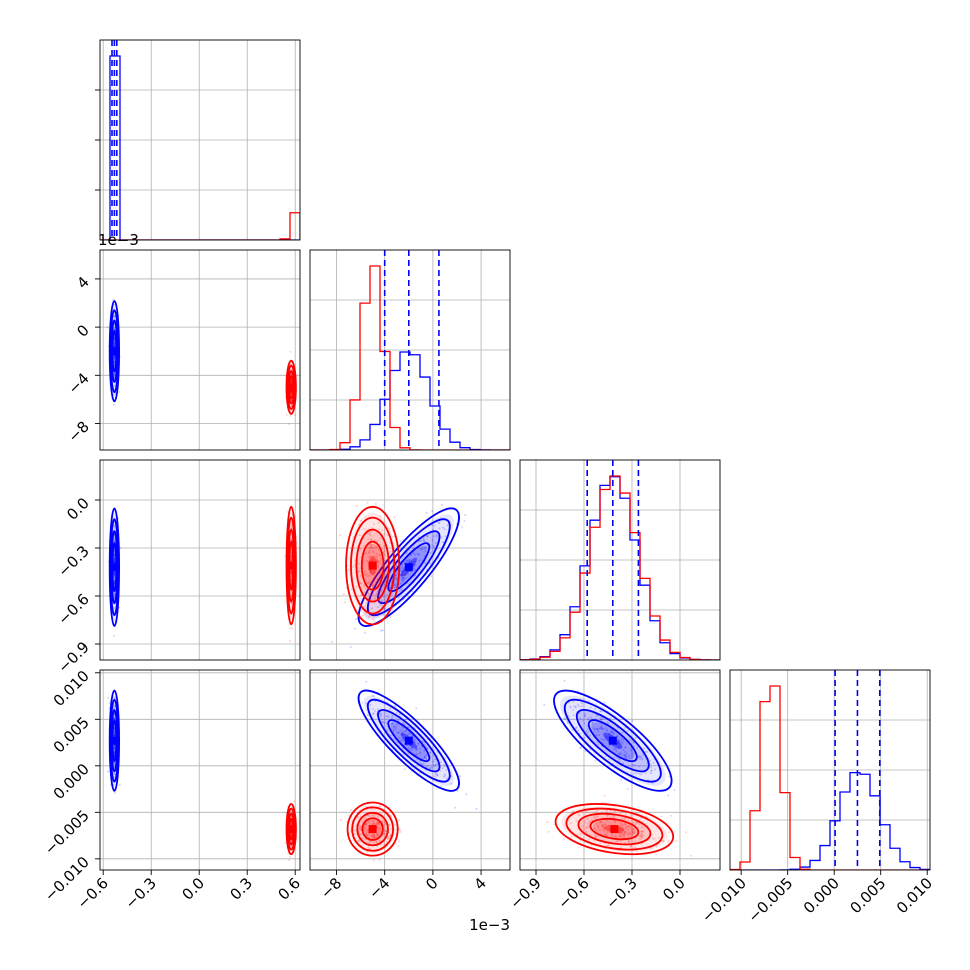  Describe the element at coordinates (78, 509) in the screenshot. I see `y-tick-label: 0.0` at that location.